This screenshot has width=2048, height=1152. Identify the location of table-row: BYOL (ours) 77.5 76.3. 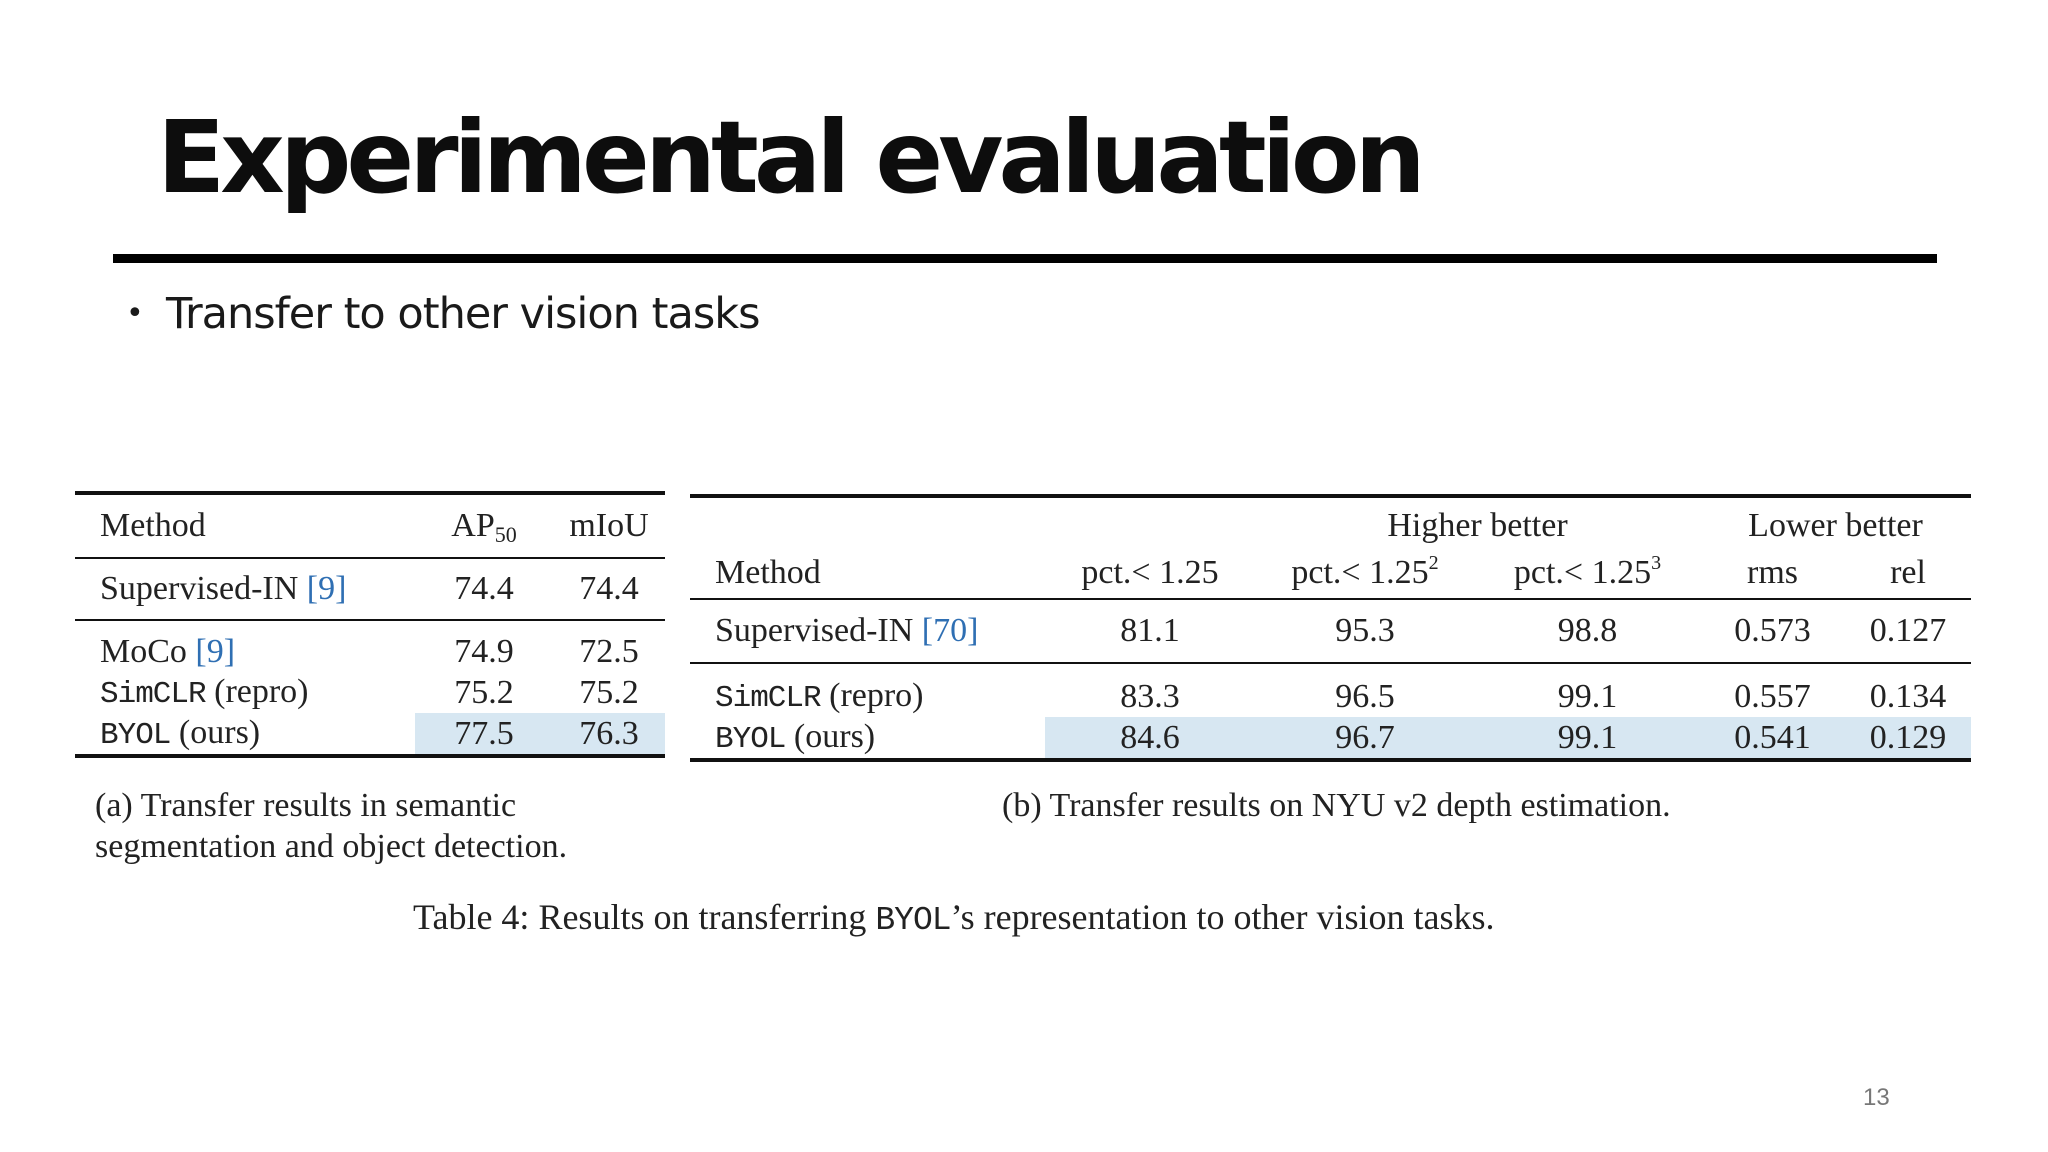
(370, 734).